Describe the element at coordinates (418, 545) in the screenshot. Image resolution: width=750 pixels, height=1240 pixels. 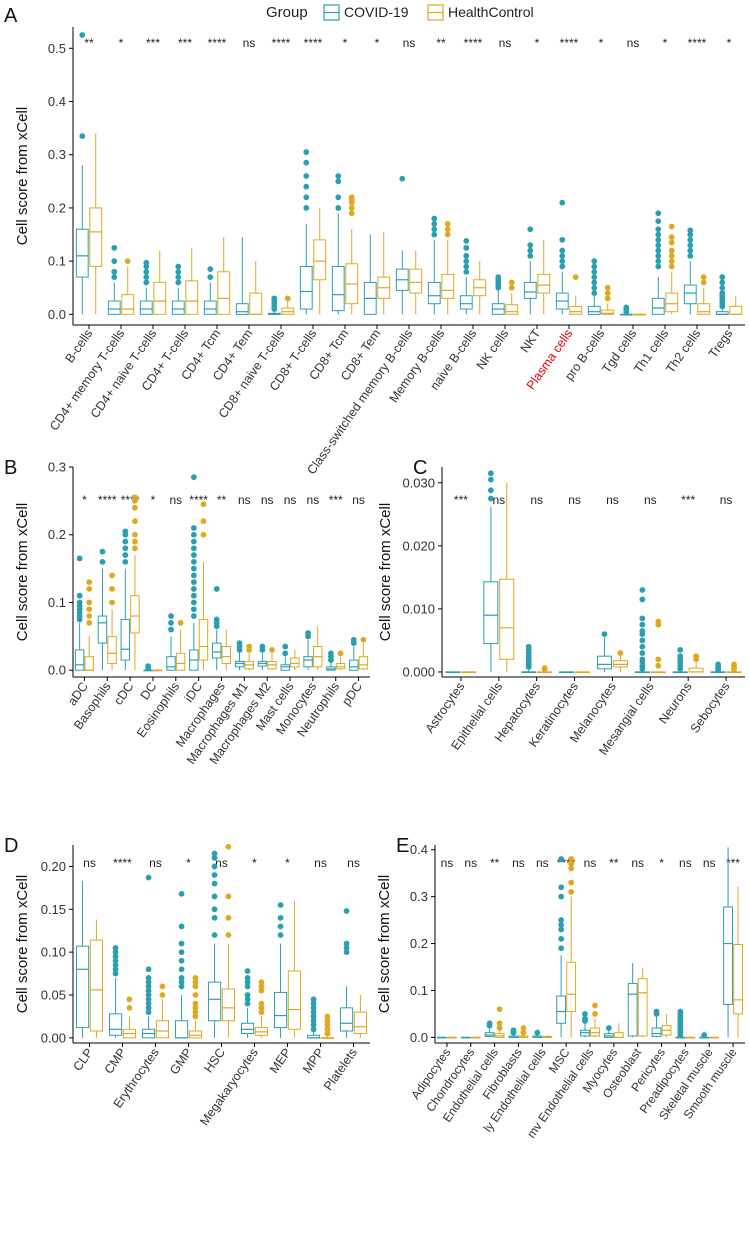
I see `y-tick-label: 0.020` at that location.